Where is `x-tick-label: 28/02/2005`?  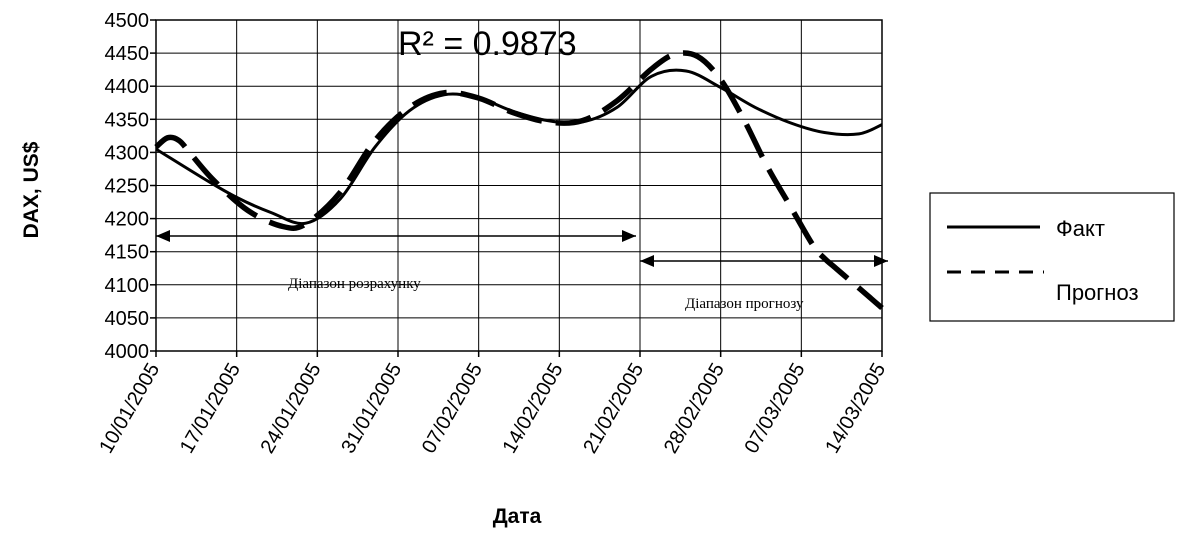
x-tick-label: 28/02/2005 is located at coordinates (694, 409).